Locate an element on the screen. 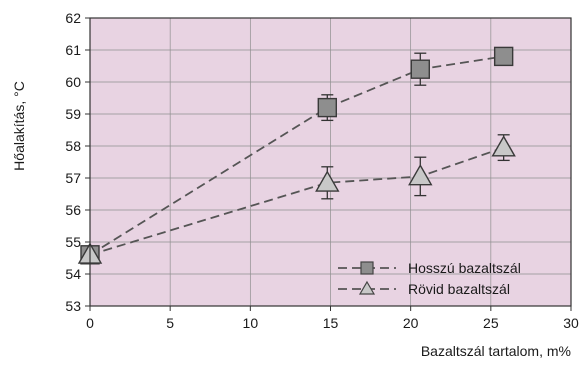 The height and width of the screenshot is (365, 585). x-tick-label: 30 is located at coordinates (571, 323).